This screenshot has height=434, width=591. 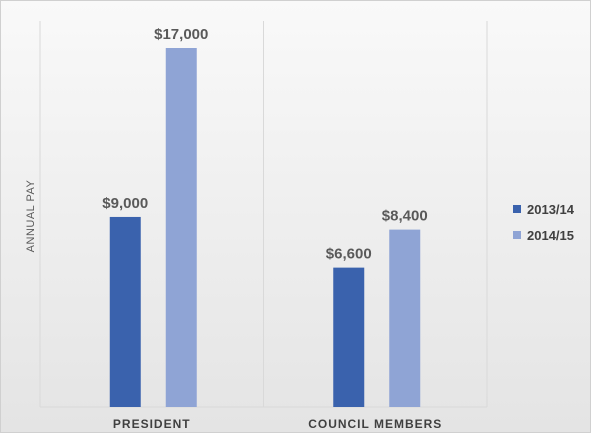 What do you see at coordinates (405, 216) in the screenshot?
I see `data-label: $8,400` at bounding box center [405, 216].